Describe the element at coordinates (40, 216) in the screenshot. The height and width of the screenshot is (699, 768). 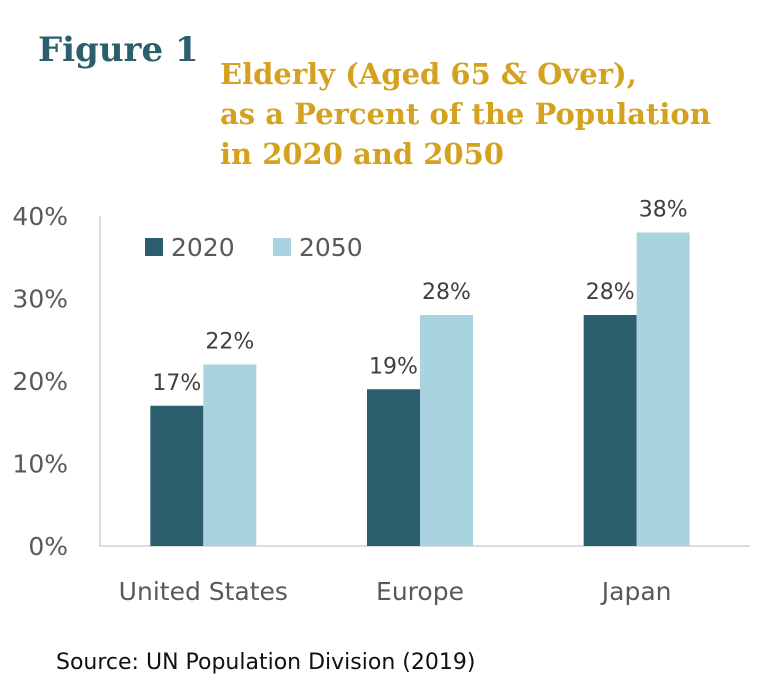
I see `y-tick-label: 40%` at that location.